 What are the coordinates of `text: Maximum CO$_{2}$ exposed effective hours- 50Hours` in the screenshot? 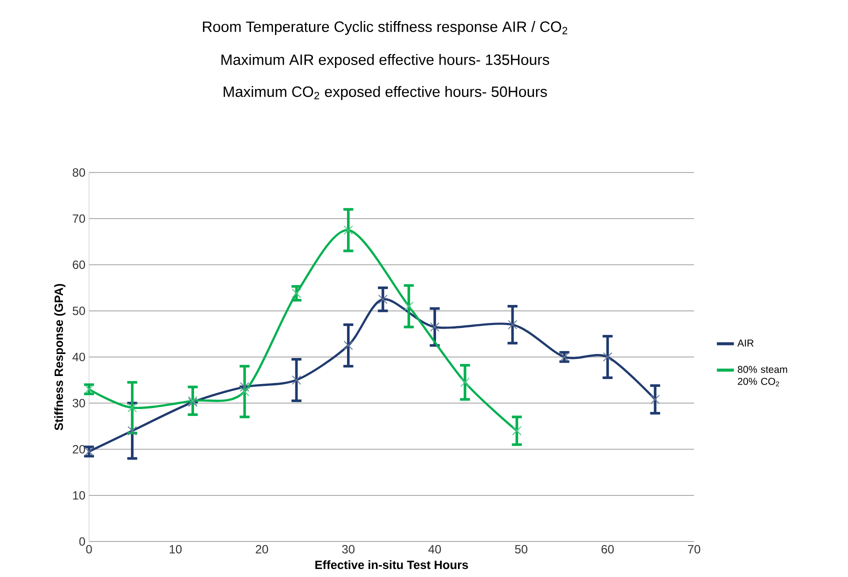 It's located at (385, 93).